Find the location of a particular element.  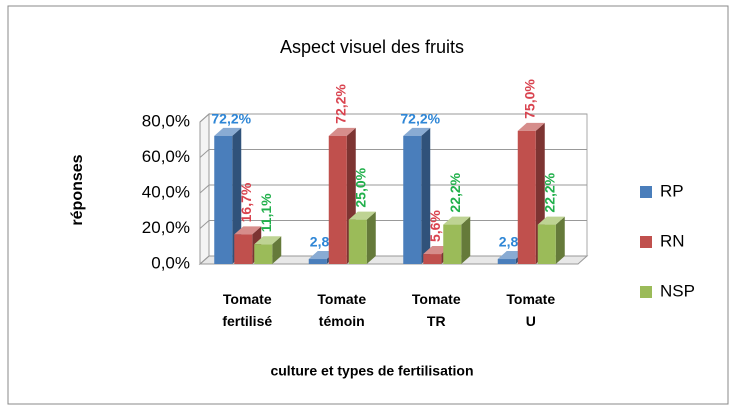

y-axis-title: réponses is located at coordinates (77, 189).